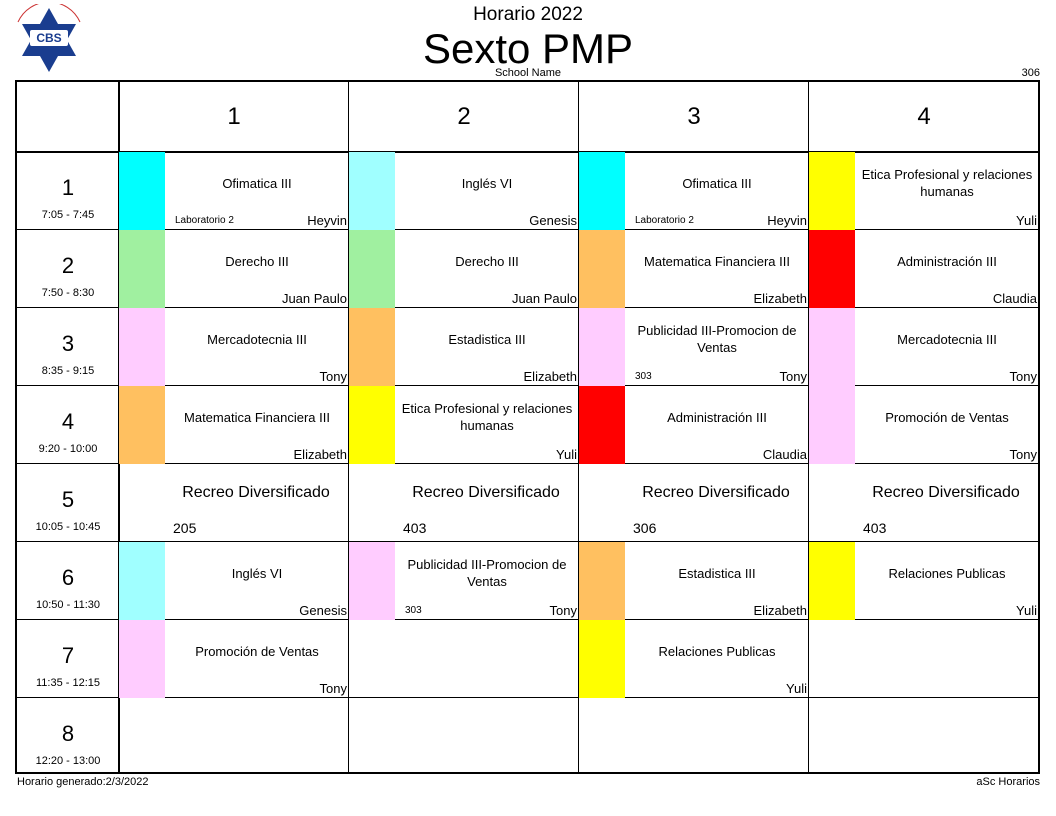  Describe the element at coordinates (185, 528) in the screenshot. I see `recess-room: 205` at that location.